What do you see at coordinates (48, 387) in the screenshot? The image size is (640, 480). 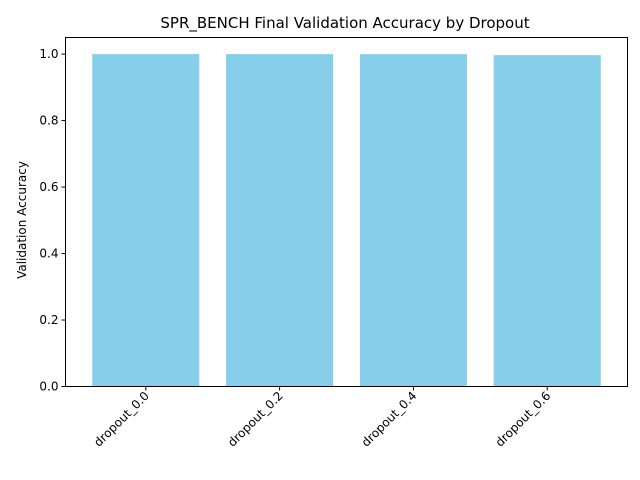 I see `y-tick-label: 0.0` at bounding box center [48, 387].